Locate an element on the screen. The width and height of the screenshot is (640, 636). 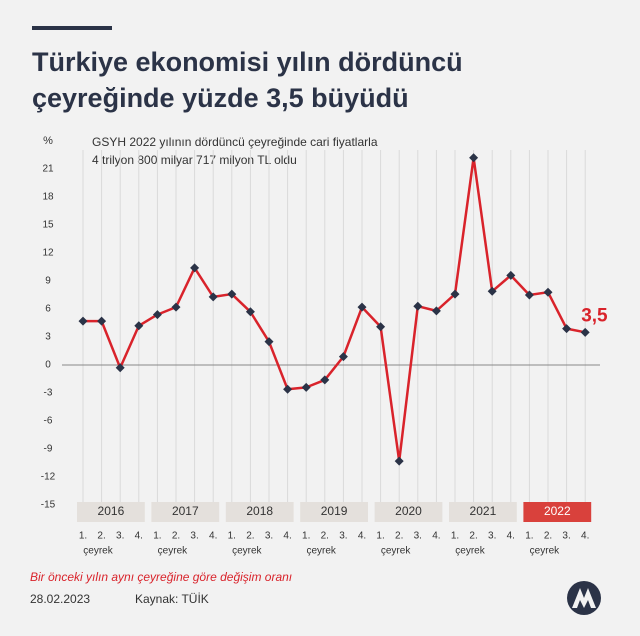
year-label: 2022 is located at coordinates (557, 511).